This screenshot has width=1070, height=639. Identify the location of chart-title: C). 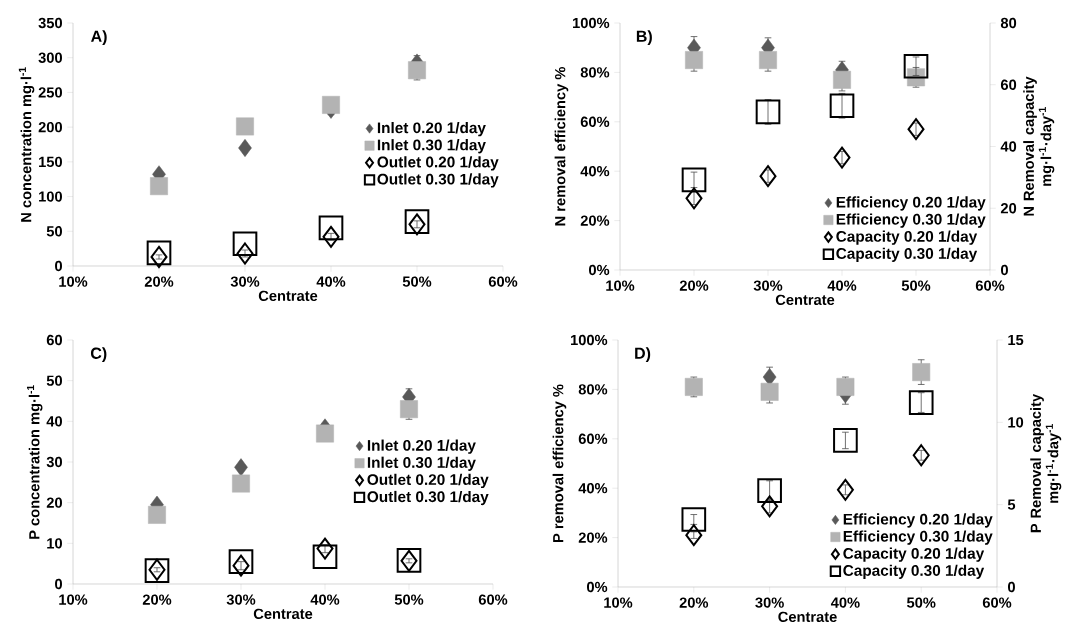
(98, 355).